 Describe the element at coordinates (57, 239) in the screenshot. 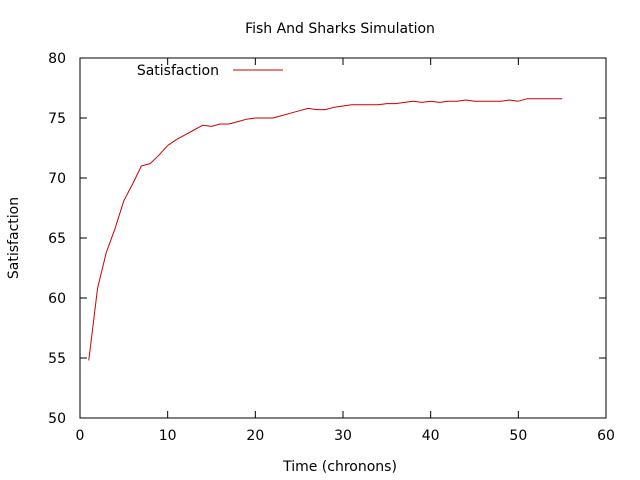

I see `y-tick-label: 65` at that location.